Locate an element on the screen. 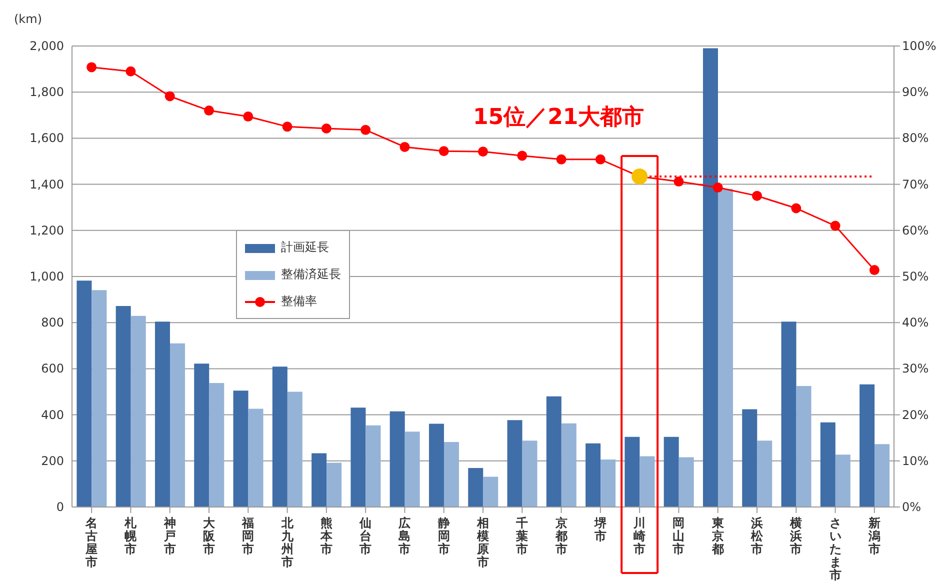 The width and height of the screenshot is (946, 585). y-tick-label: 400 is located at coordinates (52, 415).